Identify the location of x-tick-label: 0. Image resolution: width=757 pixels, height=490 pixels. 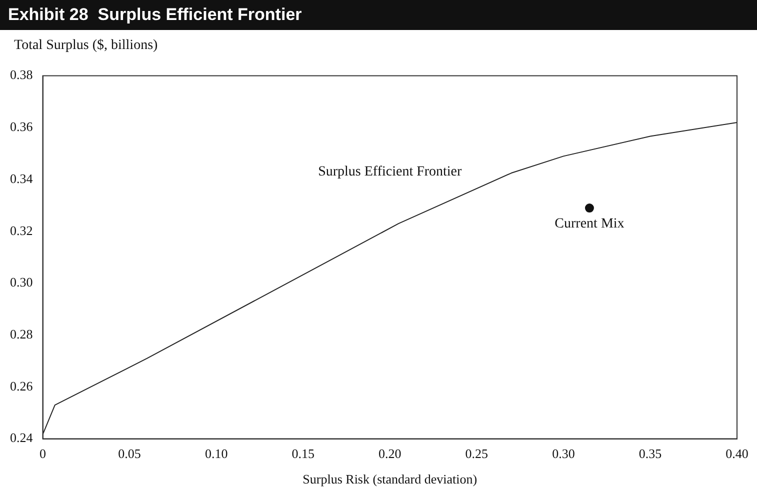
(43, 454).